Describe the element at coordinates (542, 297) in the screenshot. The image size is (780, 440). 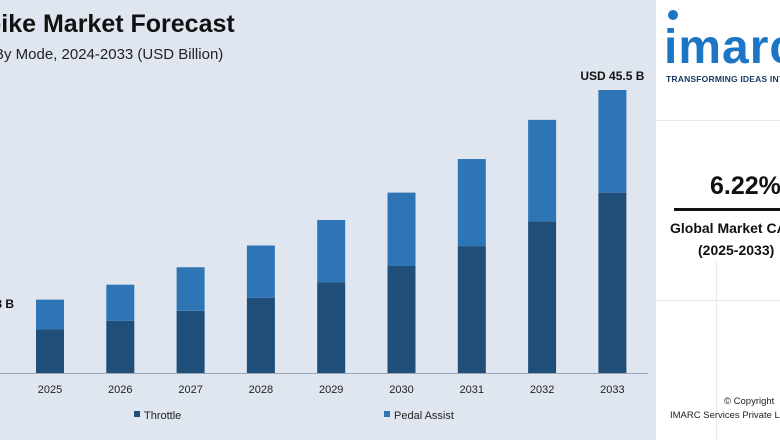
I see `bar-throttle-2032` at that location.